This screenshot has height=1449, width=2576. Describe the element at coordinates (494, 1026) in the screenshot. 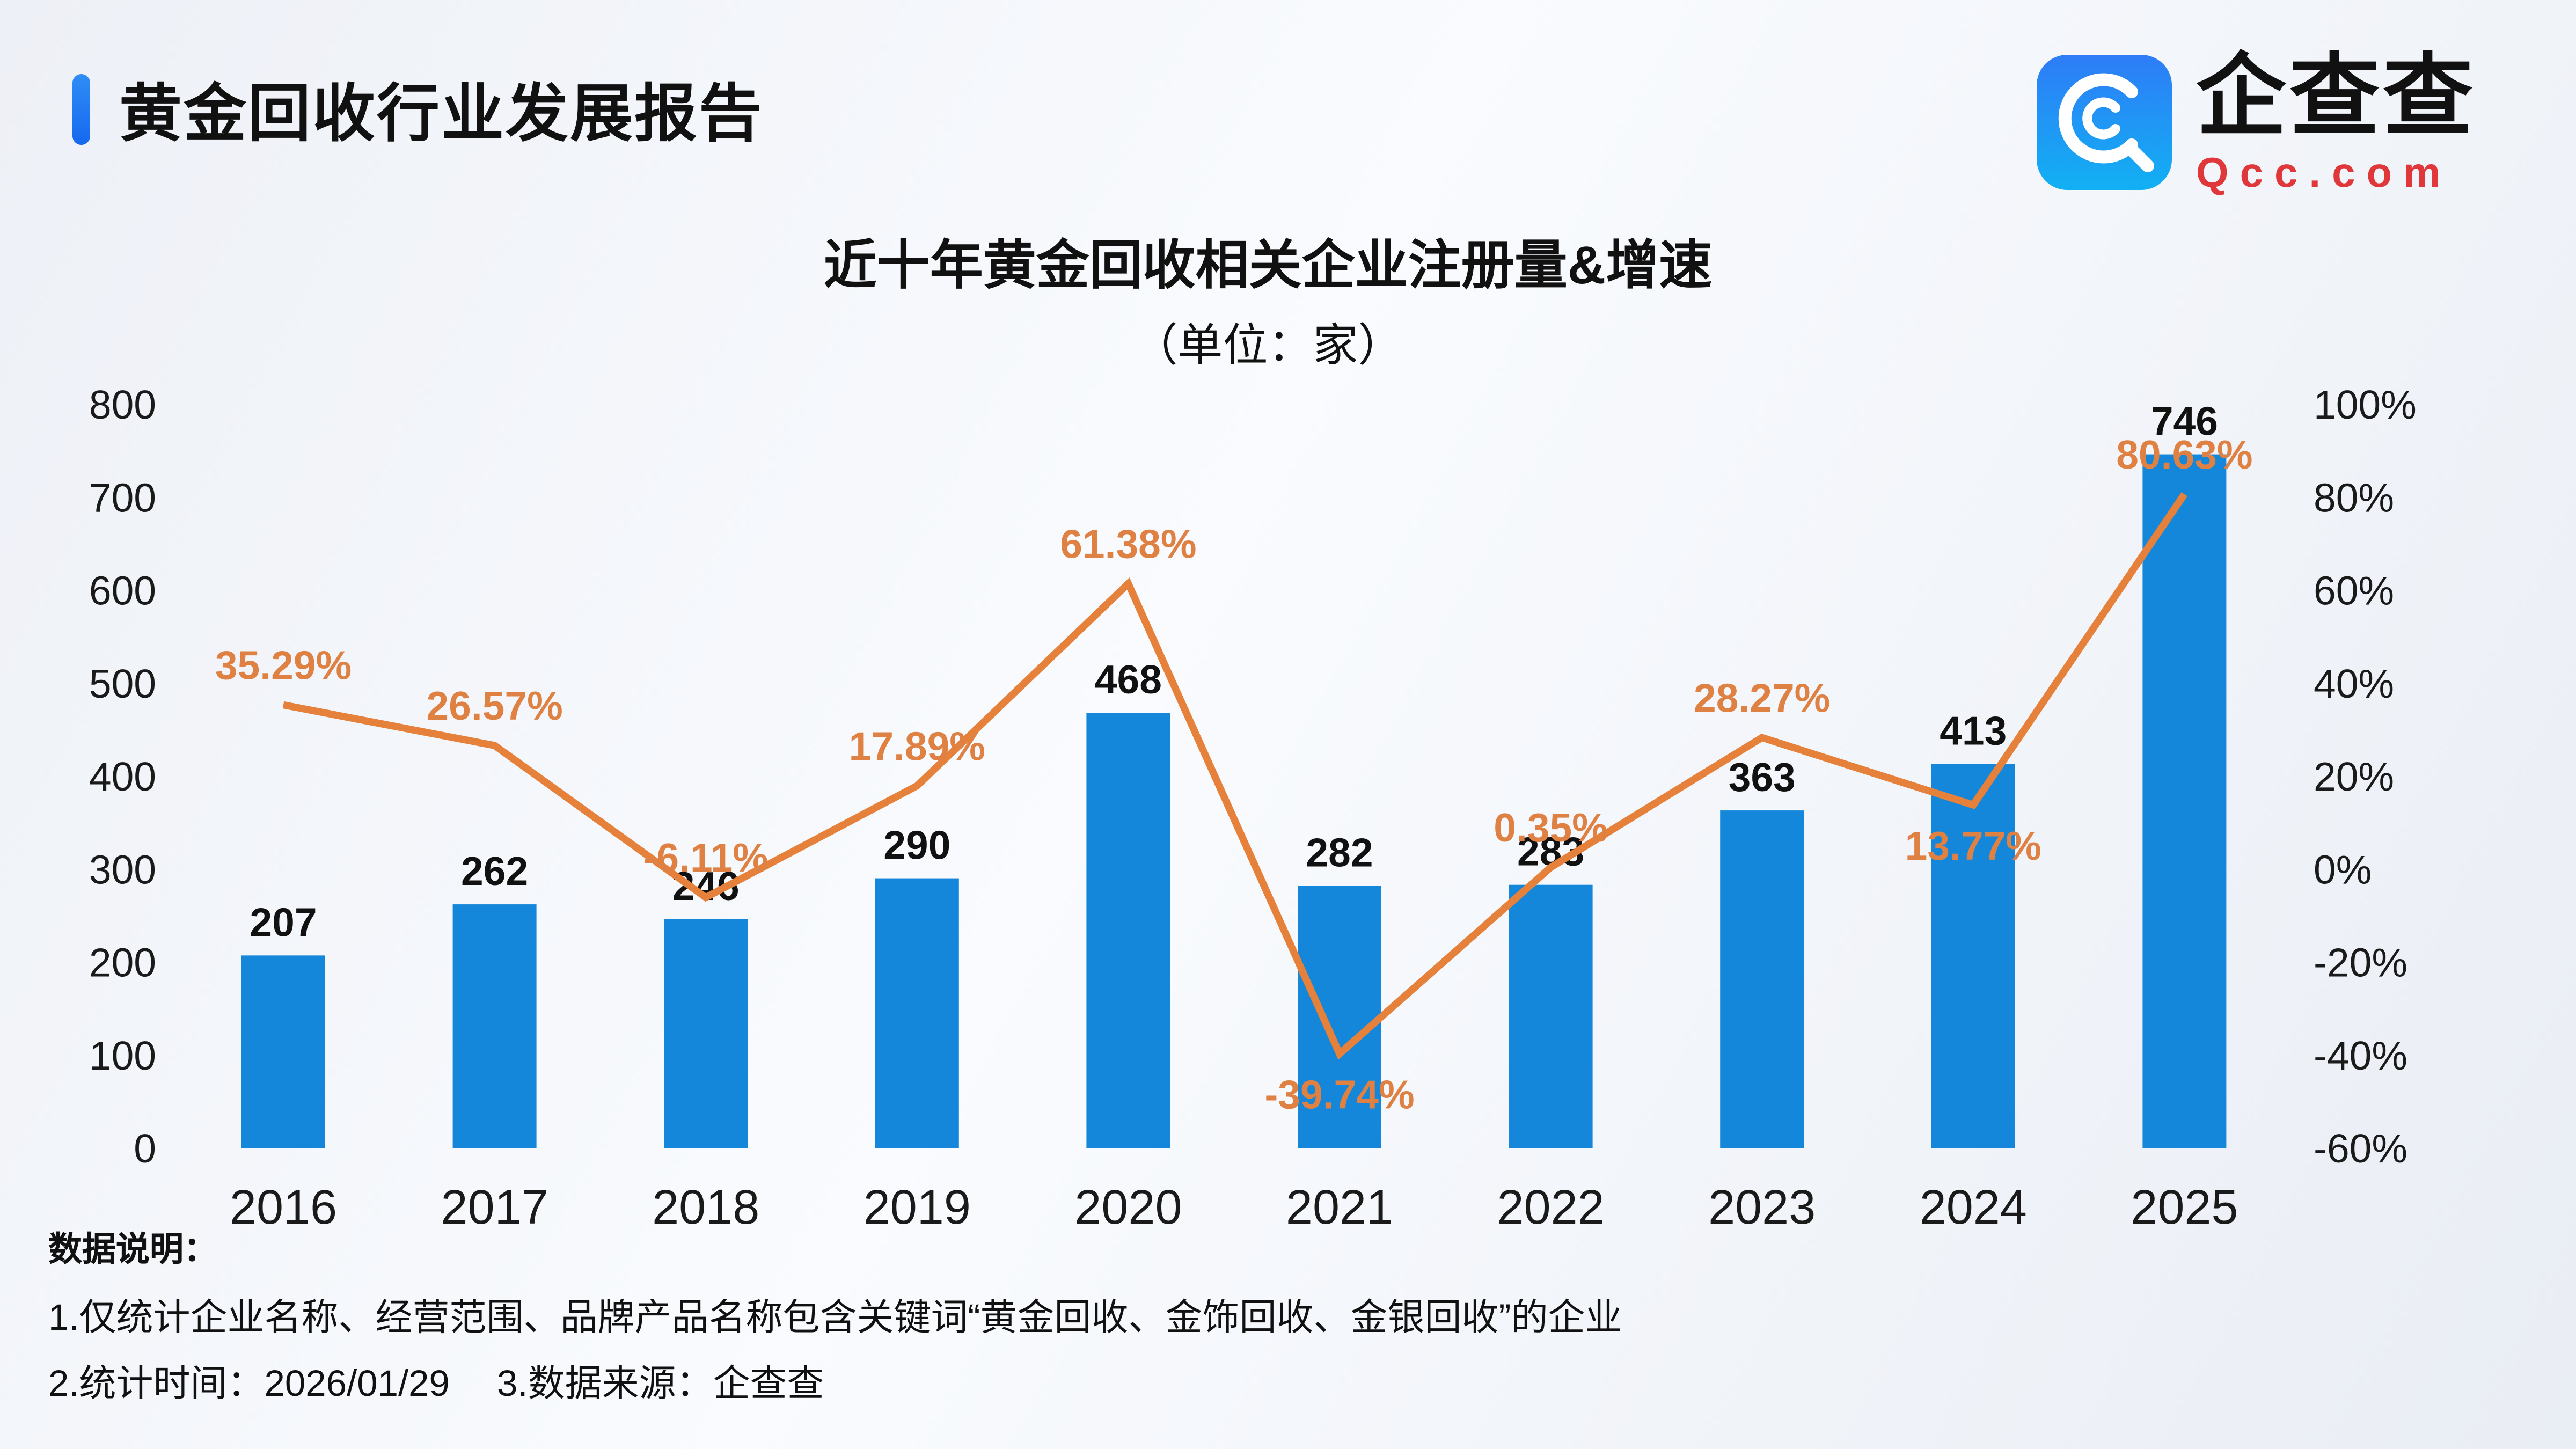

I see `bar-2017` at that location.